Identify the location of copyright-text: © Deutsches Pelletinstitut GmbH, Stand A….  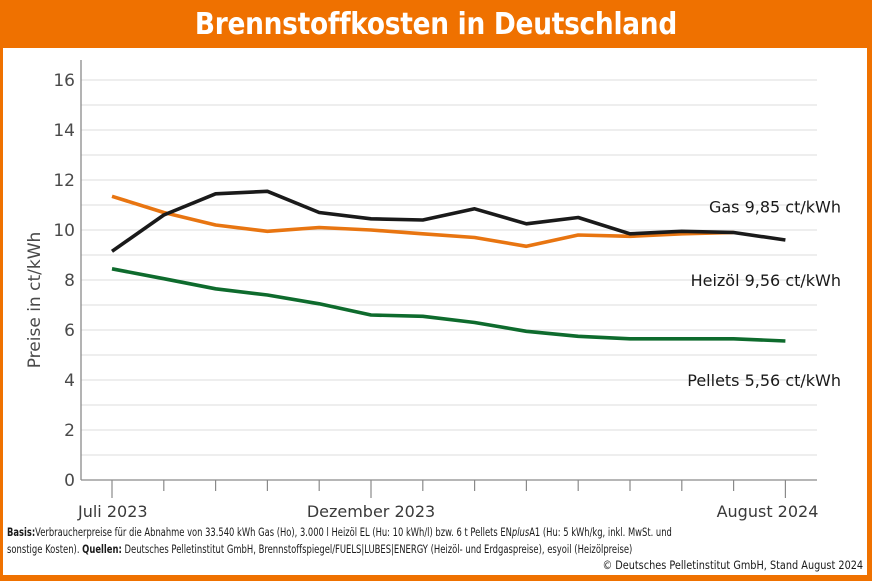
(732, 565).